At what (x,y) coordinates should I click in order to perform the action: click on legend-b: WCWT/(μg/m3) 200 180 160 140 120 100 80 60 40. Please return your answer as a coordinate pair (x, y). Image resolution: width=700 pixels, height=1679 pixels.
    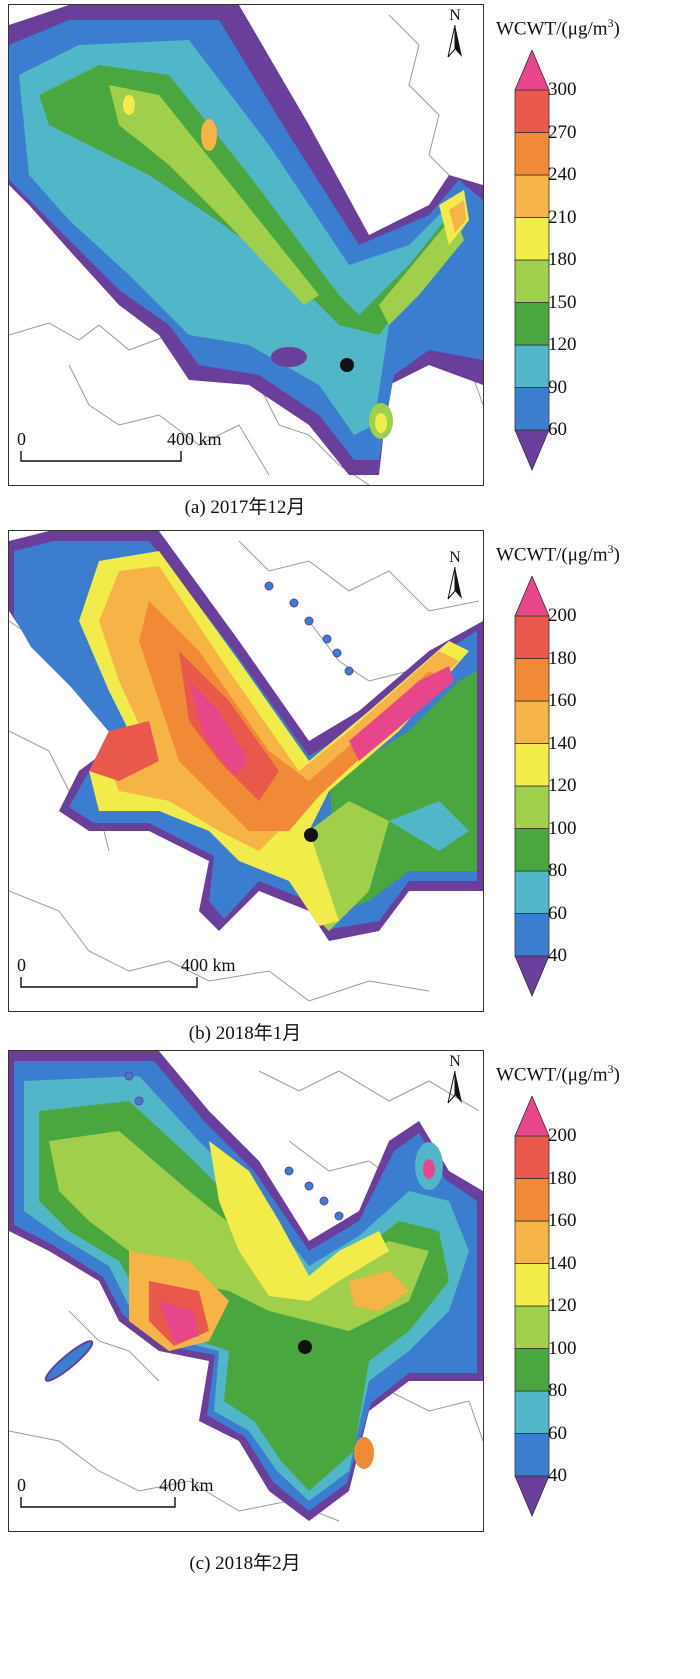
    Looking at the image, I should click on (596, 766).